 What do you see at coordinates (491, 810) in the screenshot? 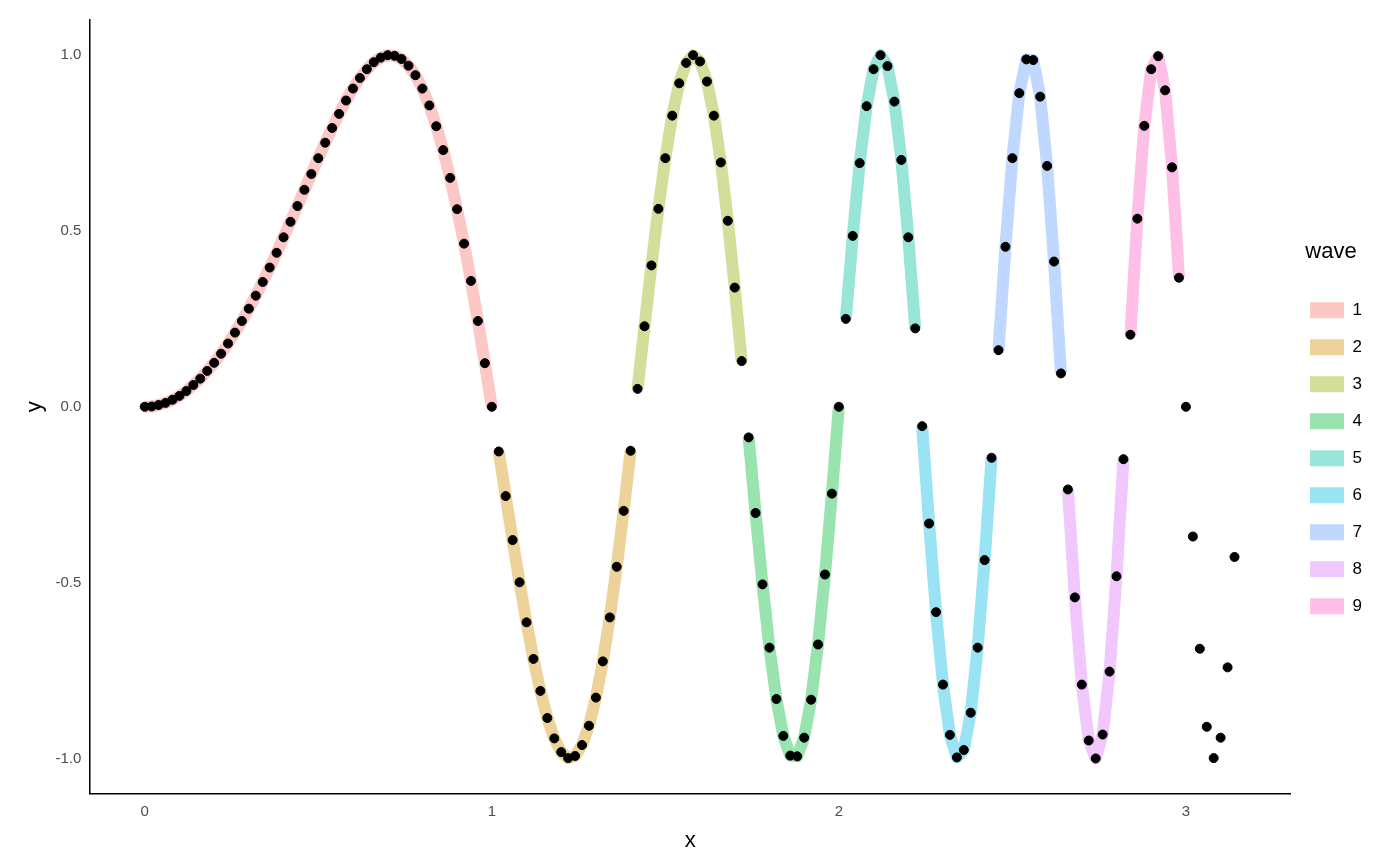
I see `x-tick-label: 1` at bounding box center [491, 810].